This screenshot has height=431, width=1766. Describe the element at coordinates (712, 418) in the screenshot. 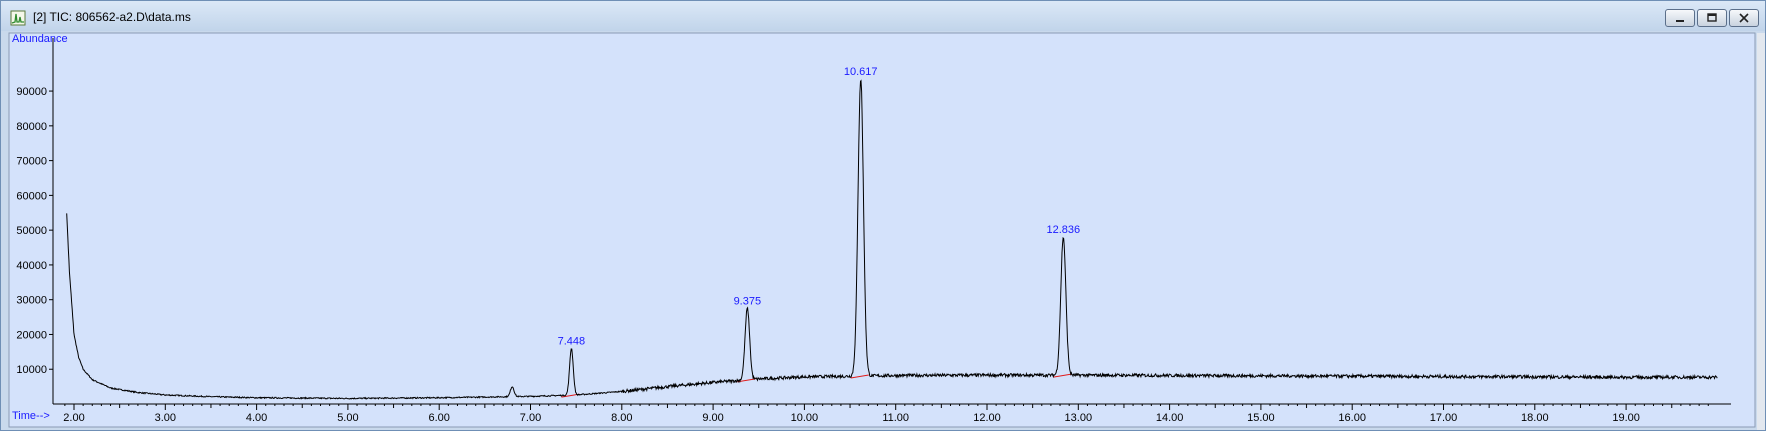

I see `x-tick-label: 9.00` at that location.